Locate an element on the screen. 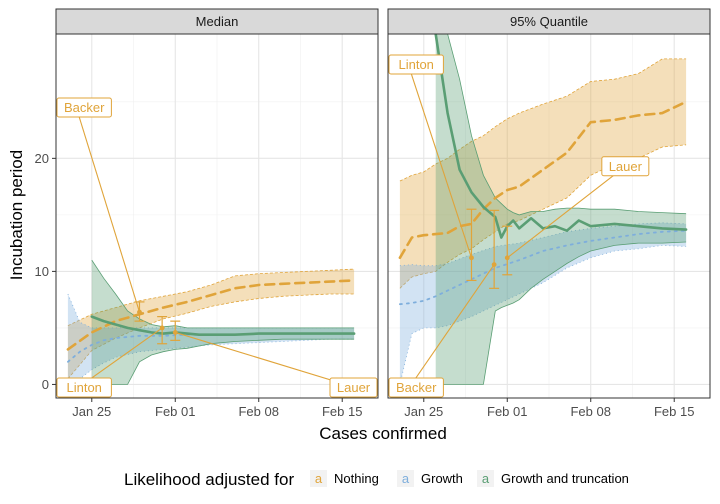 The height and width of the screenshot is (504, 720). legend-item-label: Growth is located at coordinates (442, 478).